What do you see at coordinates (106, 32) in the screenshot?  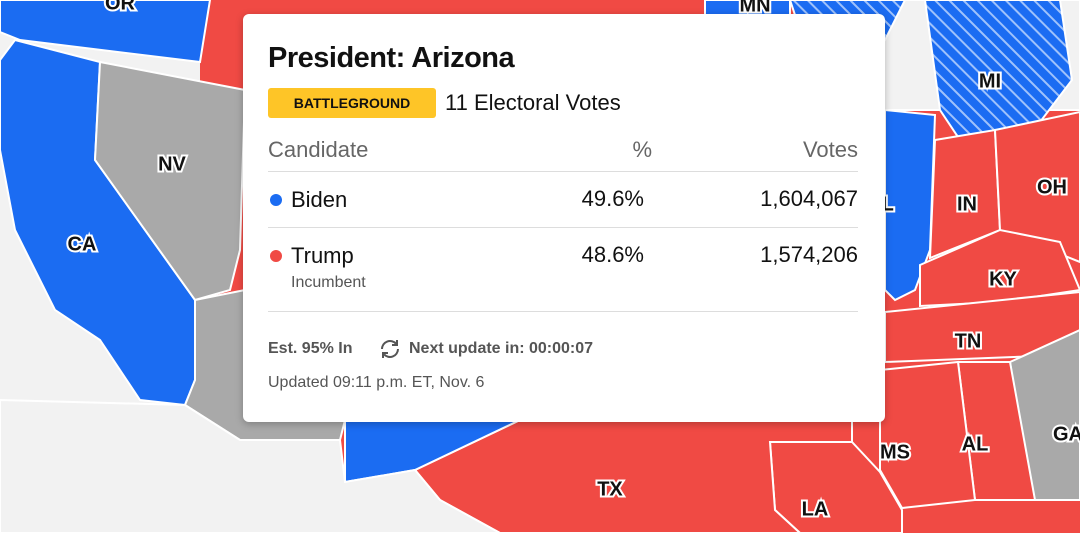 I see `state-or` at bounding box center [106, 32].